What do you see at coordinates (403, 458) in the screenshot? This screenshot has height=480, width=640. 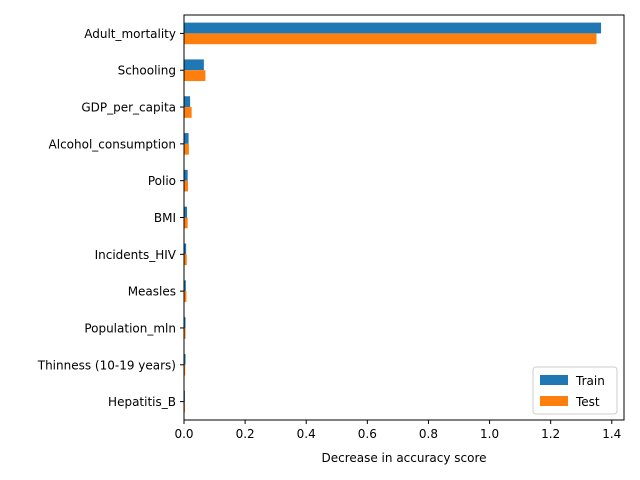 I see `x-axis-label: Decrease in accuracy score` at bounding box center [403, 458].